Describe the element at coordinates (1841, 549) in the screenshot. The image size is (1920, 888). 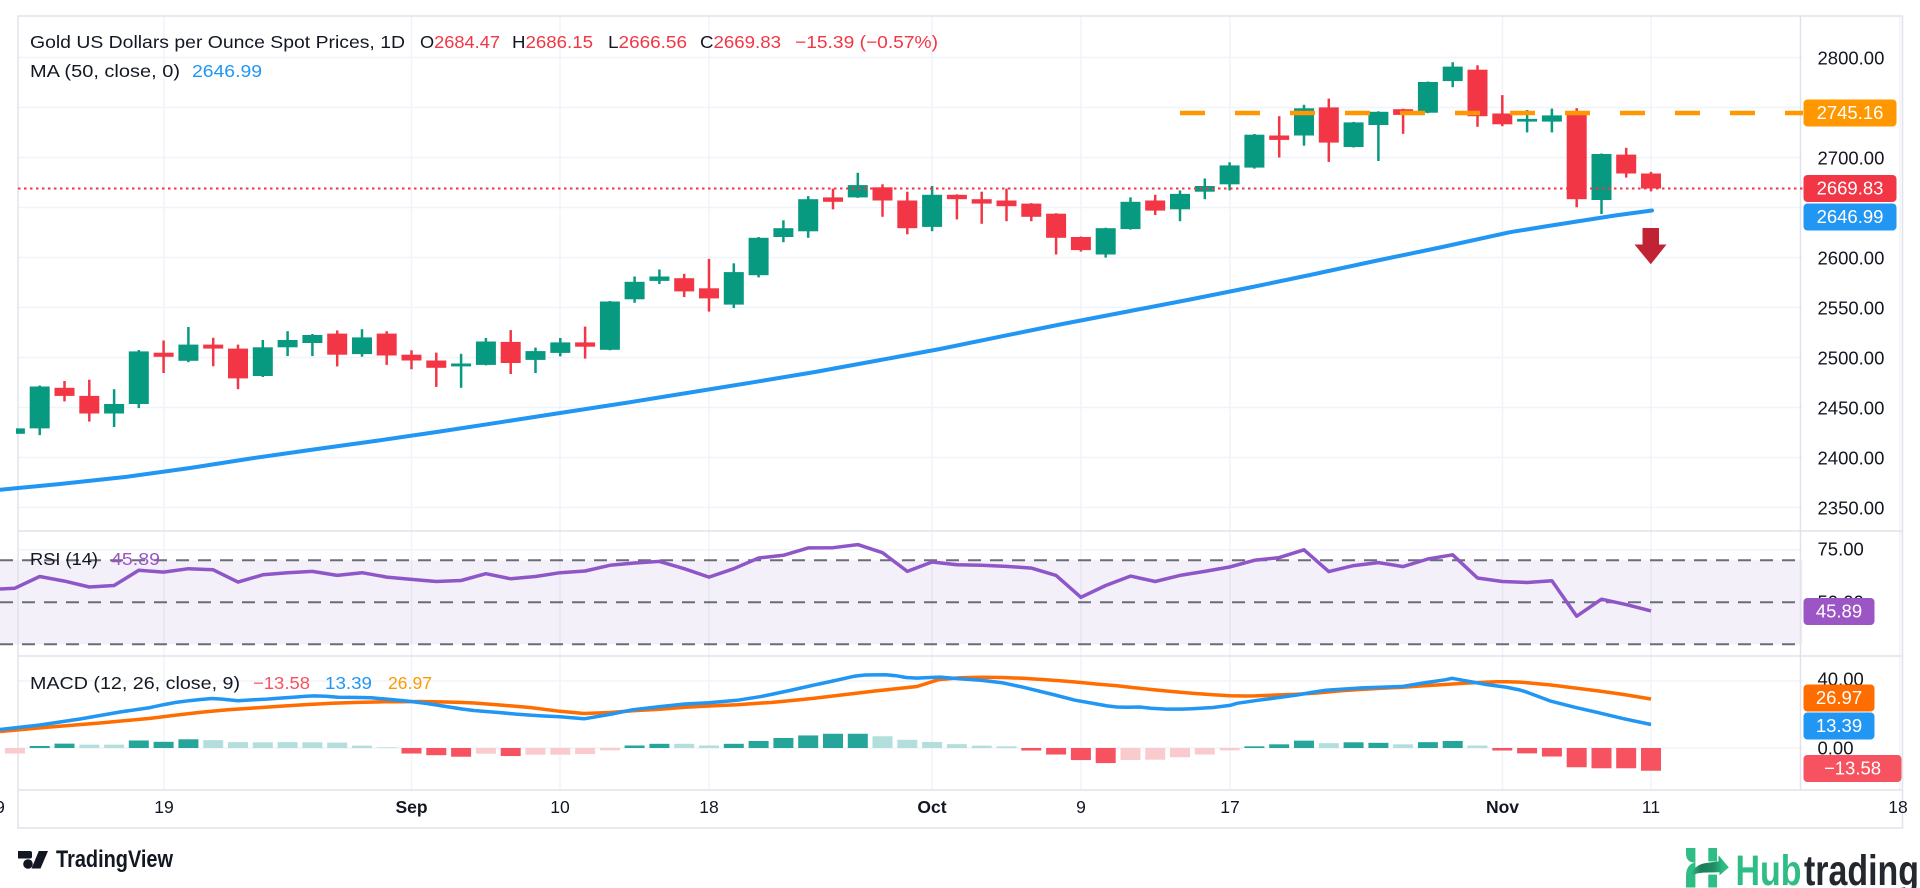
I see `svg-text: 75.00` at that location.